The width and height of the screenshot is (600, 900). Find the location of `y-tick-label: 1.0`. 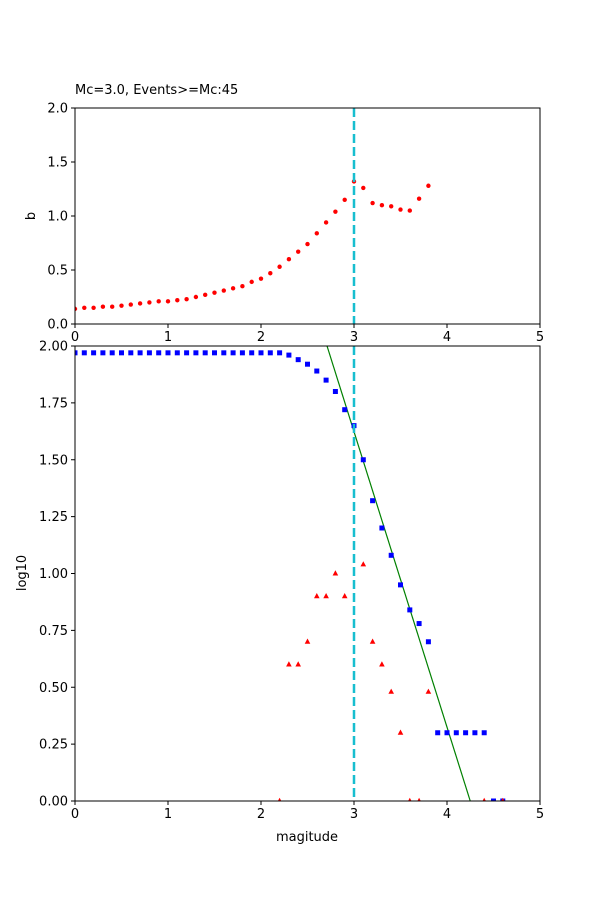

y-tick-label: 1.0 is located at coordinates (57, 217).